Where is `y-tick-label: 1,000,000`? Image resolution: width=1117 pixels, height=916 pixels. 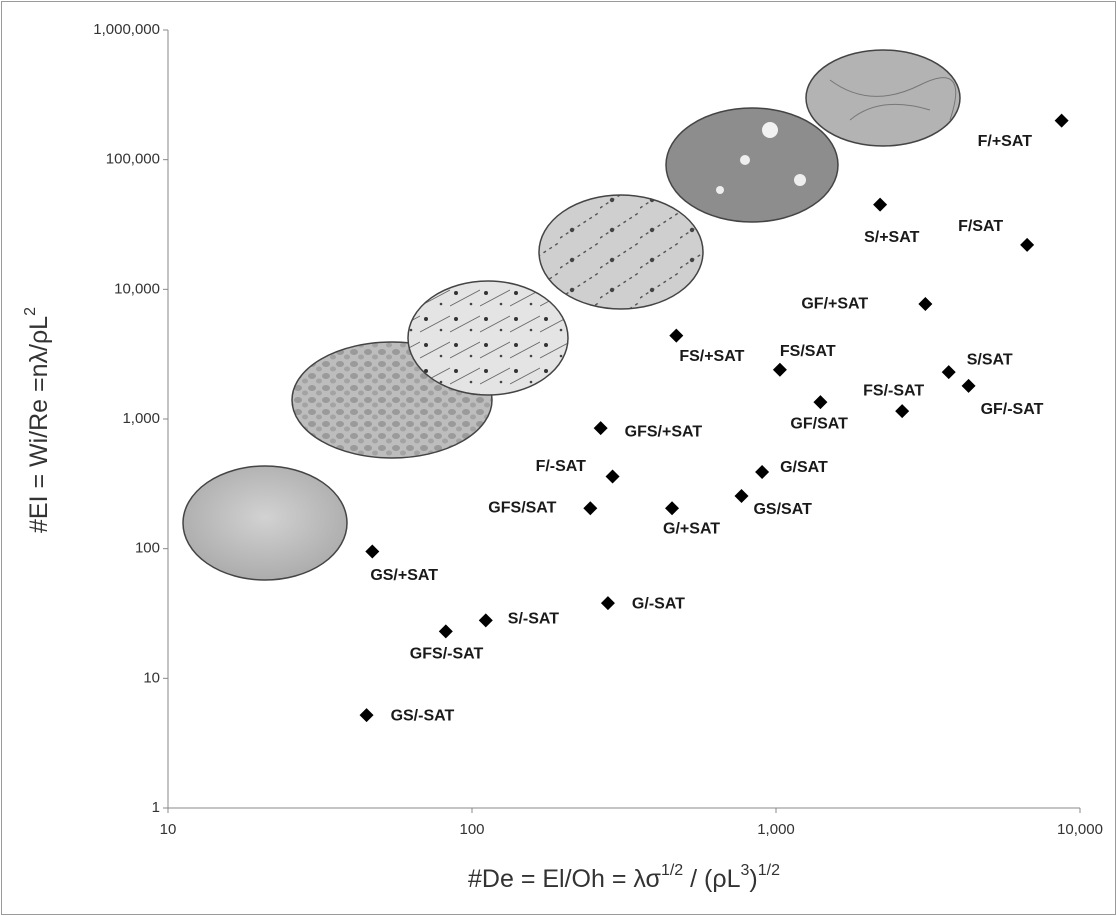
y-tick-label: 1,000,000 is located at coordinates (126, 29).